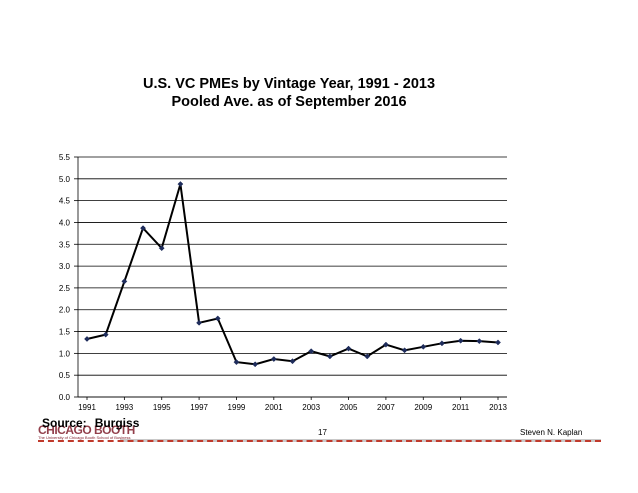 The height and width of the screenshot is (493, 638). What do you see at coordinates (551, 432) in the screenshot?
I see `author-name: Steven N. Kaplan` at bounding box center [551, 432].